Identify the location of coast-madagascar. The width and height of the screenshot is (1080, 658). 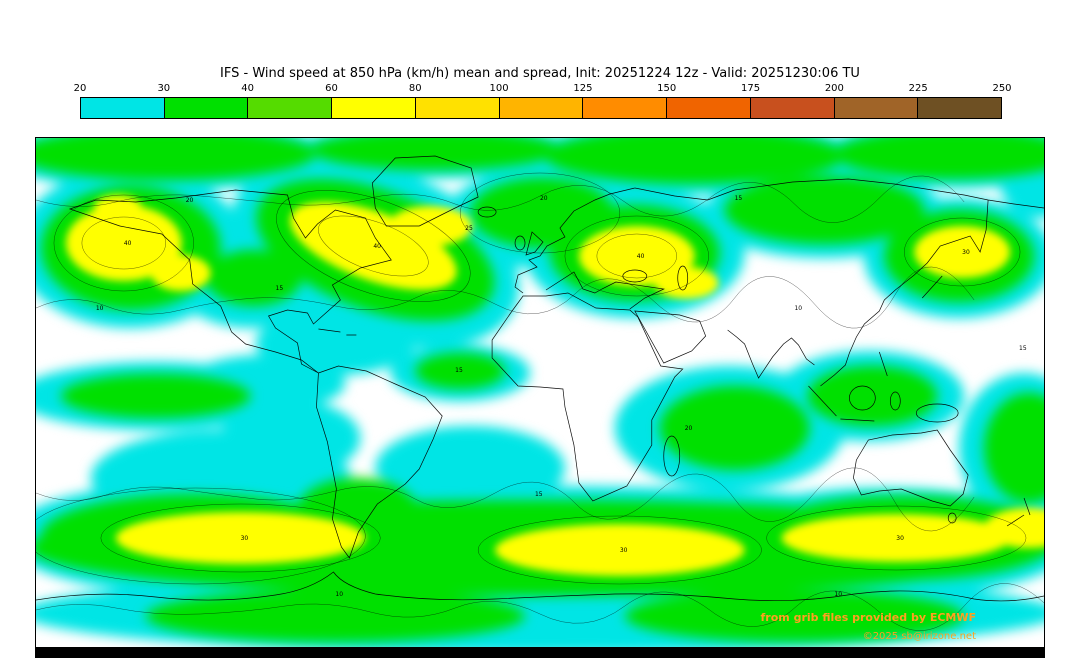
(672, 456).